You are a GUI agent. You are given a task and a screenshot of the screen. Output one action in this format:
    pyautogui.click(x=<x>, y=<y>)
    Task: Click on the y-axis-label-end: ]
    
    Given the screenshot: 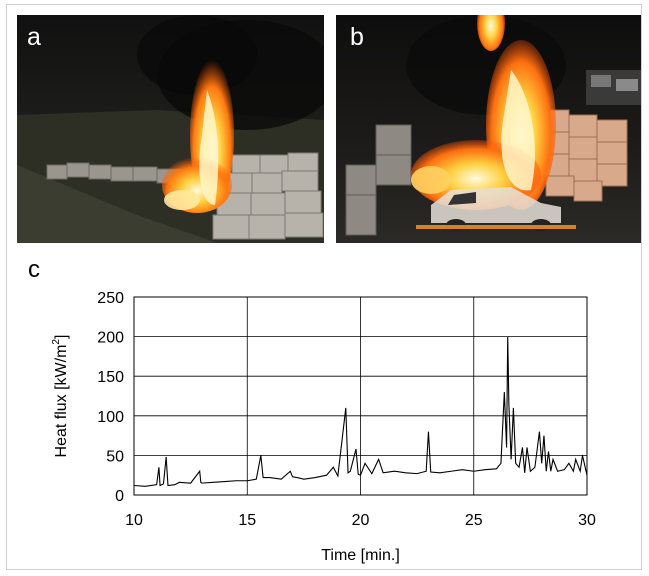 What is the action you would take?
    pyautogui.click(x=61, y=337)
    